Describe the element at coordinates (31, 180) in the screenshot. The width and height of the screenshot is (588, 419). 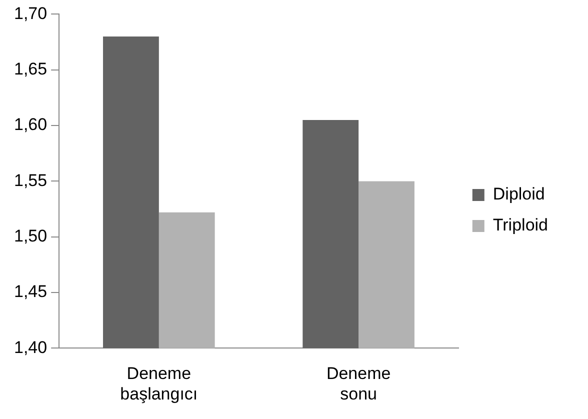
I see `y-tick-label: 1,55` at that location.